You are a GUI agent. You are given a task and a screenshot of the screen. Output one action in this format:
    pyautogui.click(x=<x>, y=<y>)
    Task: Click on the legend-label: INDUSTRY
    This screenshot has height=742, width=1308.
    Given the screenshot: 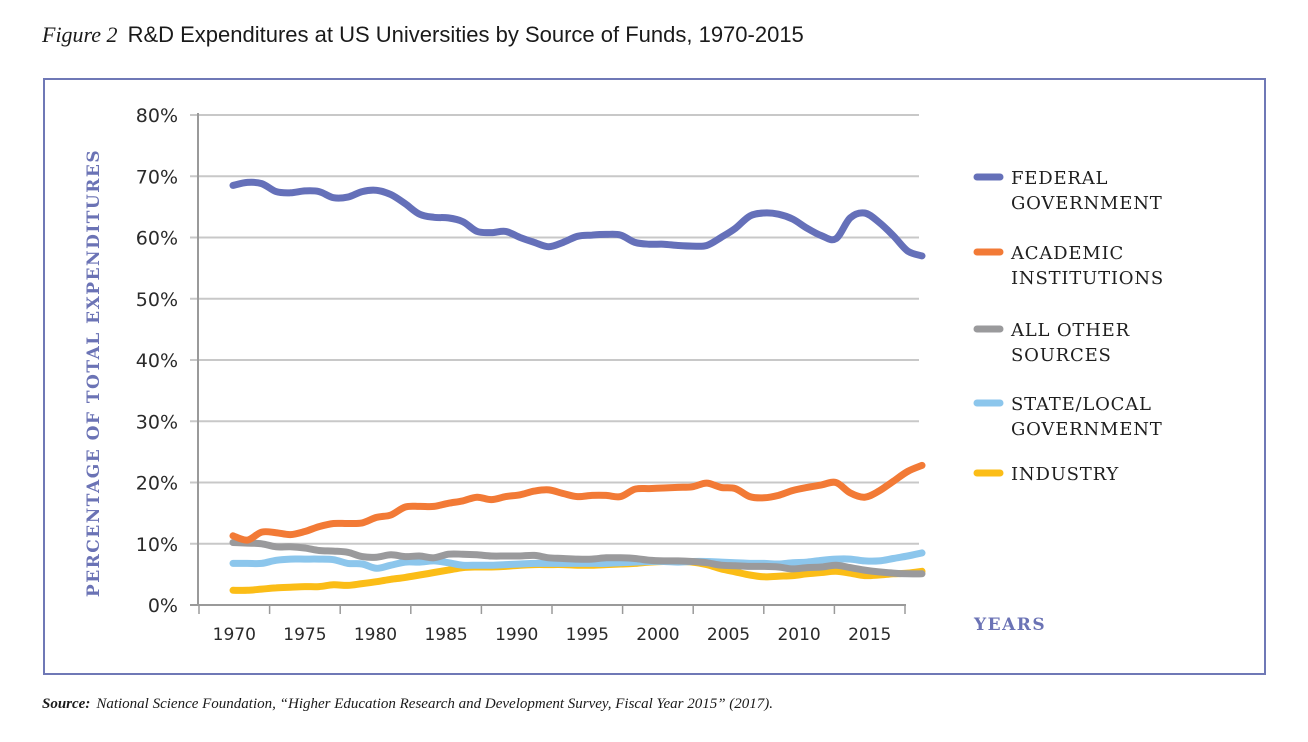 What is the action you would take?
    pyautogui.click(x=1065, y=474)
    